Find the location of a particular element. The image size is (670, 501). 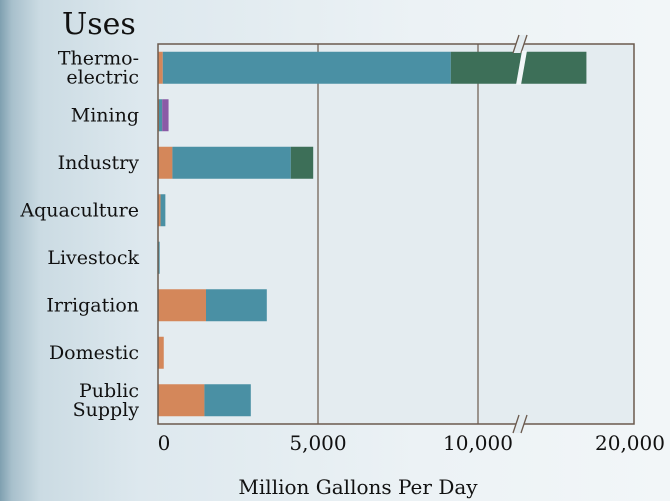

x-axis-label: Million Gallons Per Day is located at coordinates (358, 487).